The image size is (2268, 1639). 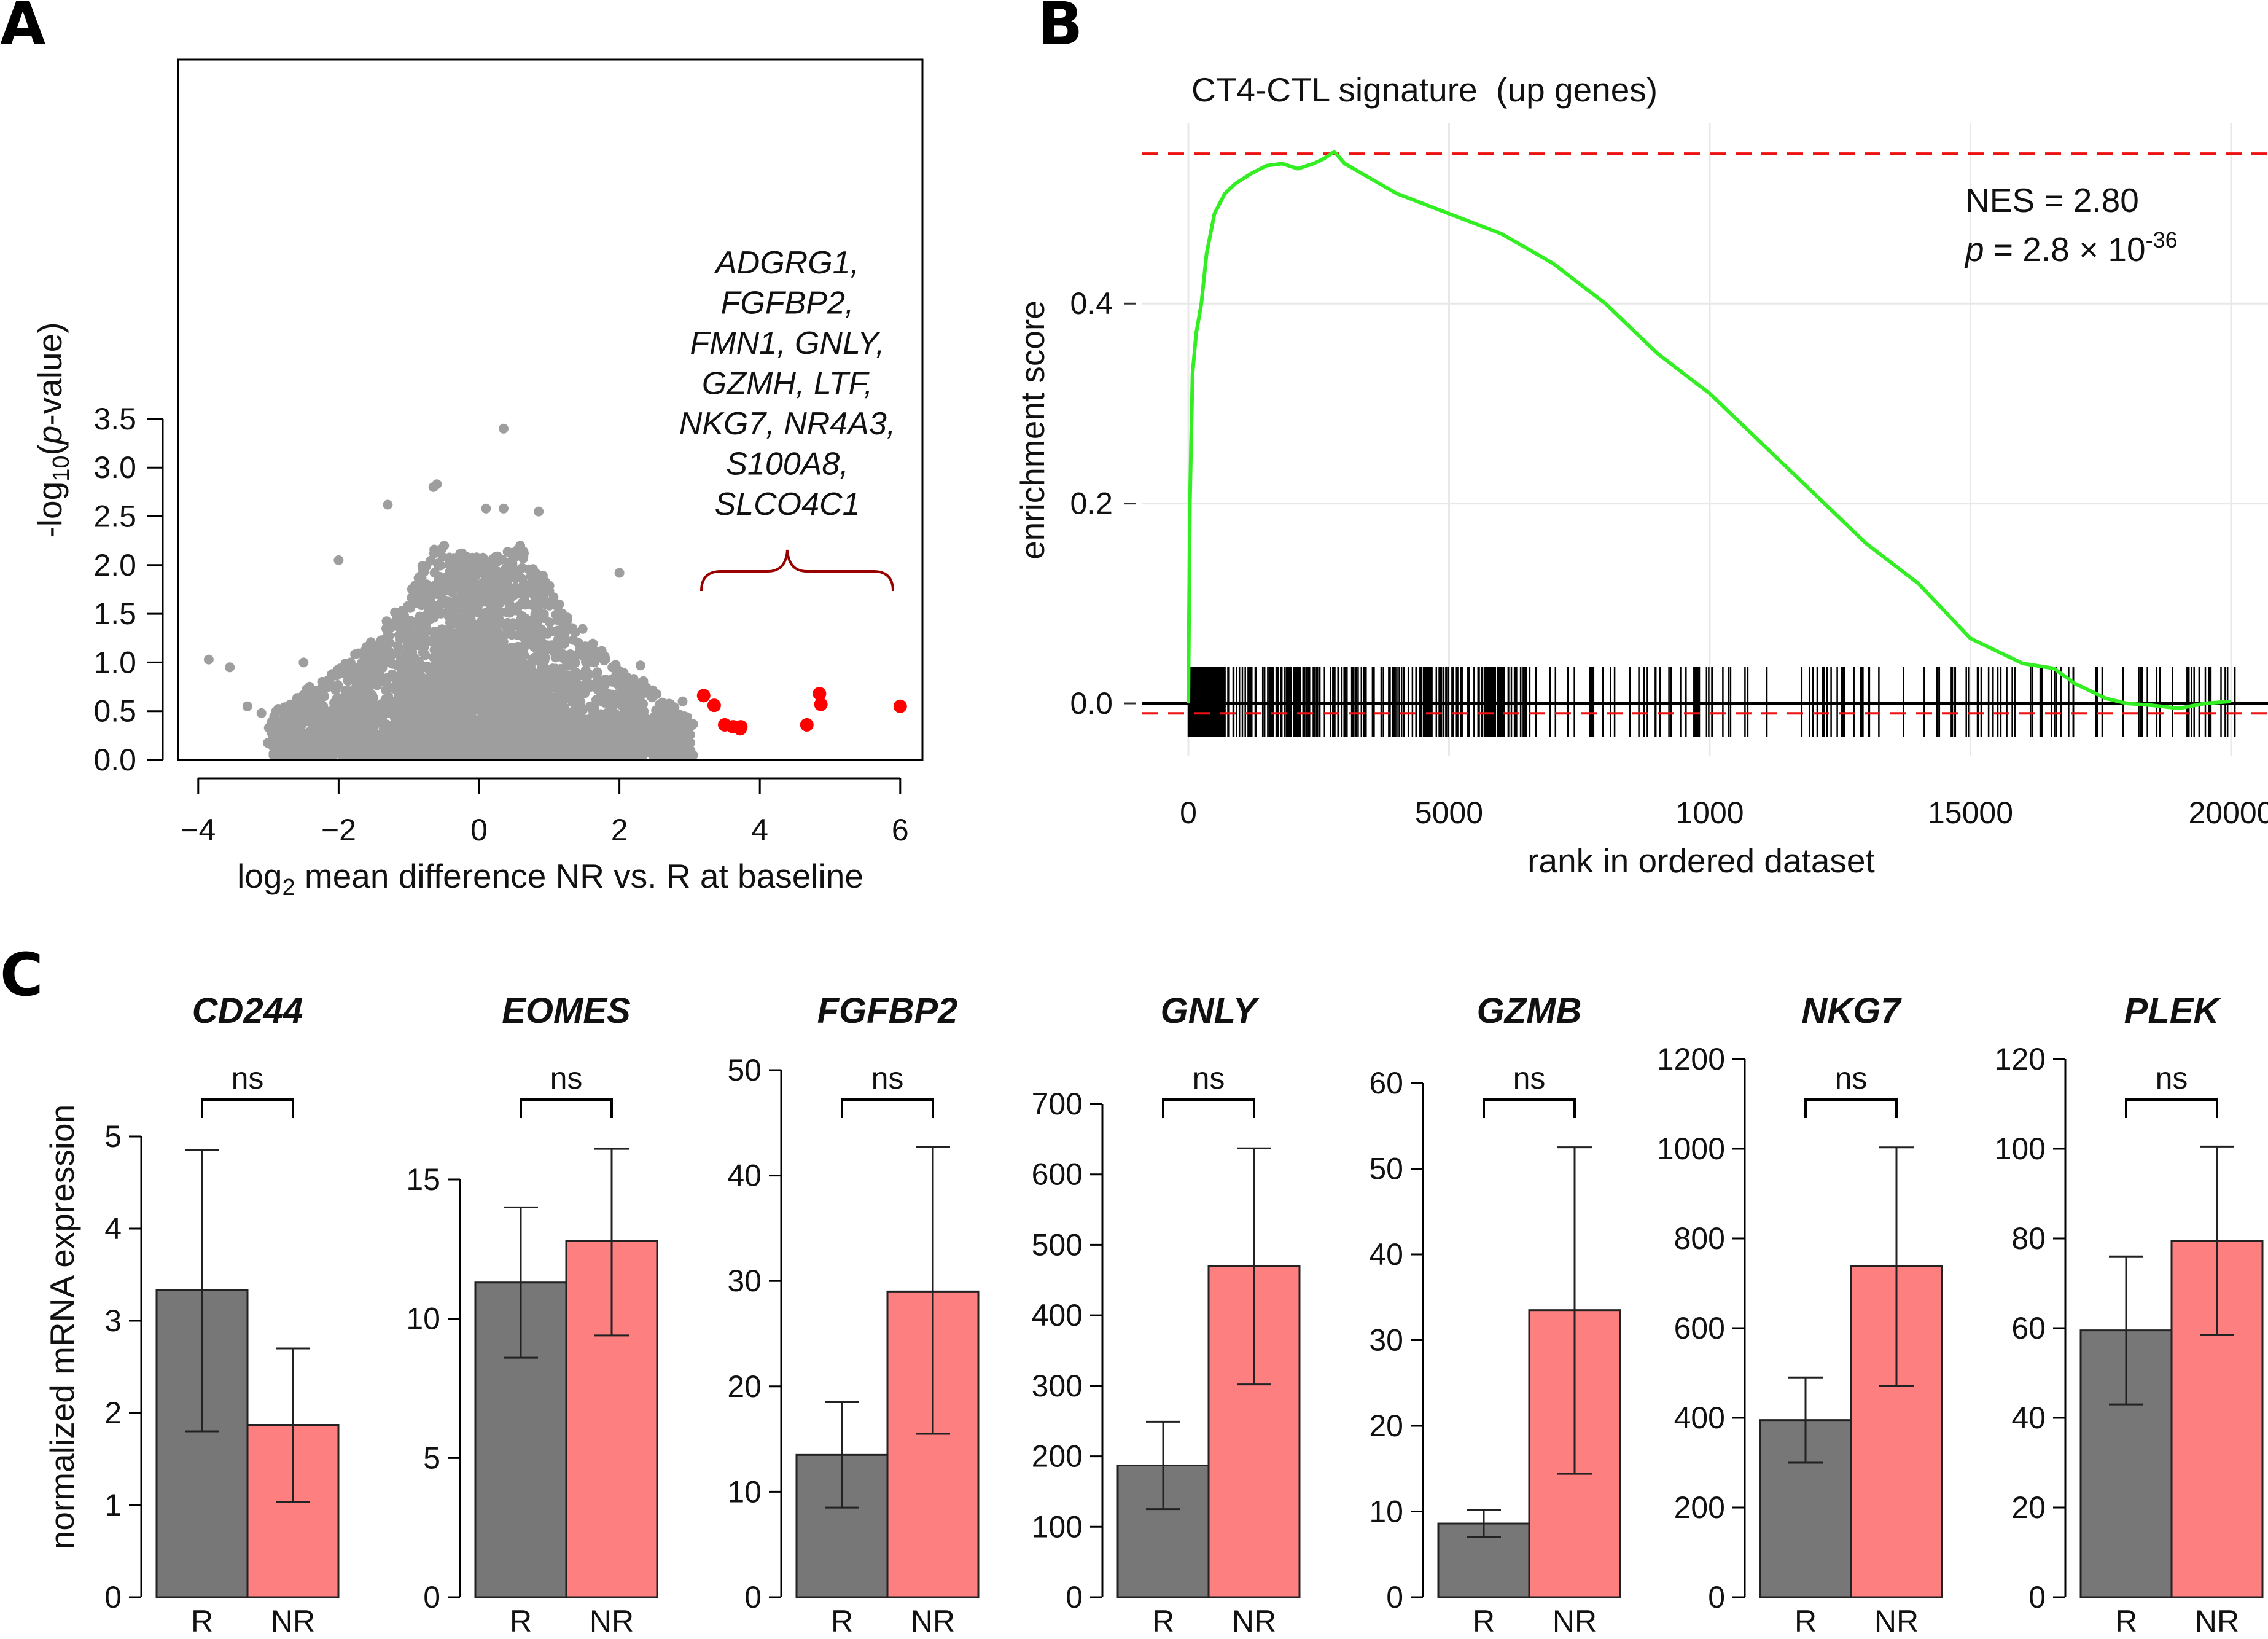 I want to click on gsea-x-tick-label: 20000, so click(x=2228, y=813).